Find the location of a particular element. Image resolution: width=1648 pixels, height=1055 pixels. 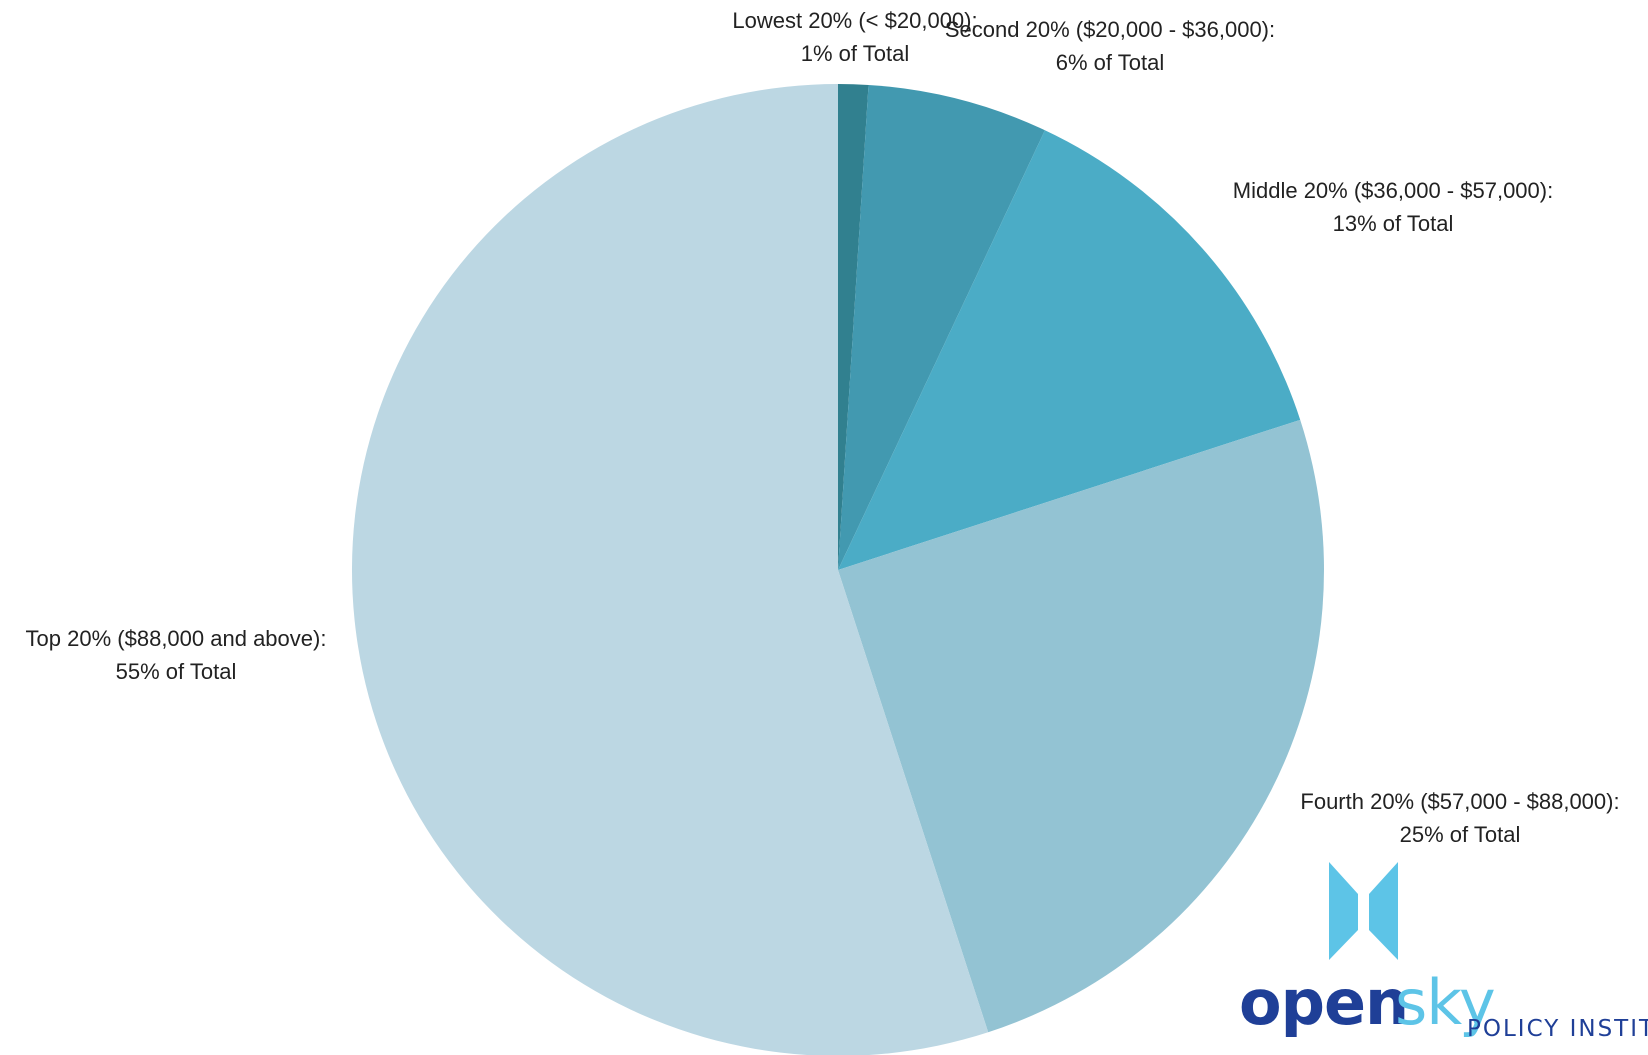

slice-label-fourth-value: 25% of Total is located at coordinates (1460, 834).